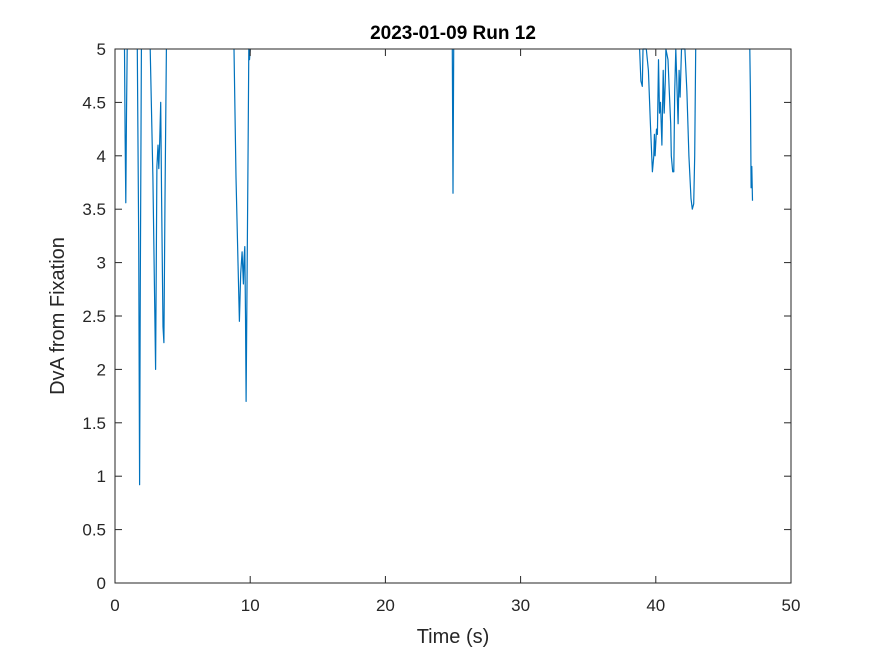 Image resolution: width=875 pixels, height=656 pixels. What do you see at coordinates (655, 605) in the screenshot?
I see `x-tick-label: 40` at bounding box center [655, 605].